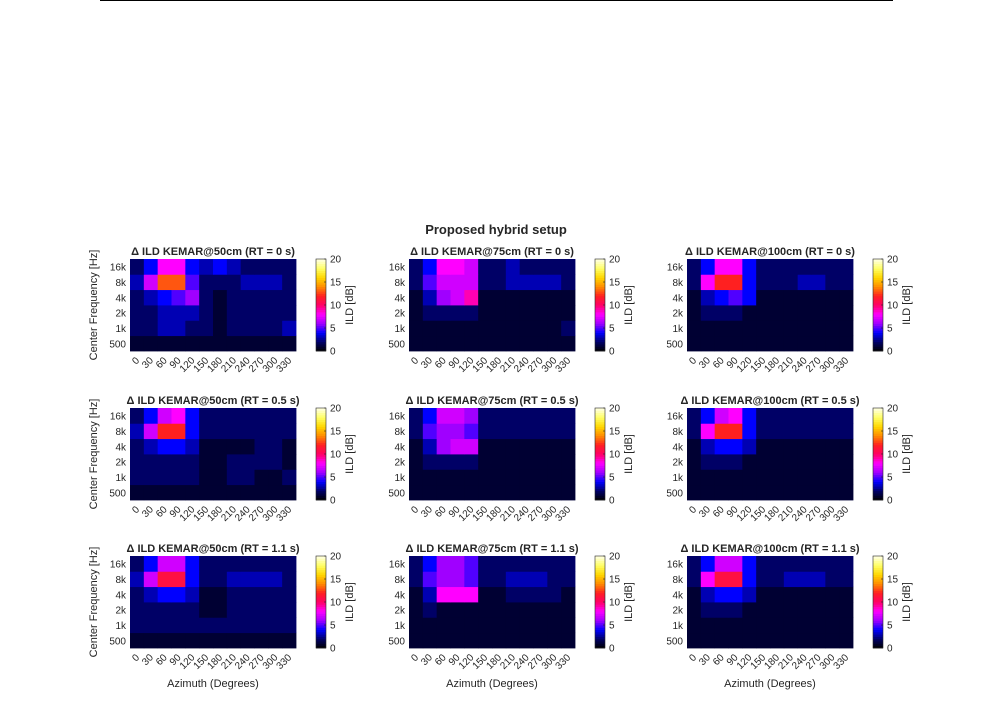 The image size is (992, 716). What do you see at coordinates (492, 684) in the screenshot?
I see `x-axis-label: Azimuth (Degrees)` at bounding box center [492, 684].